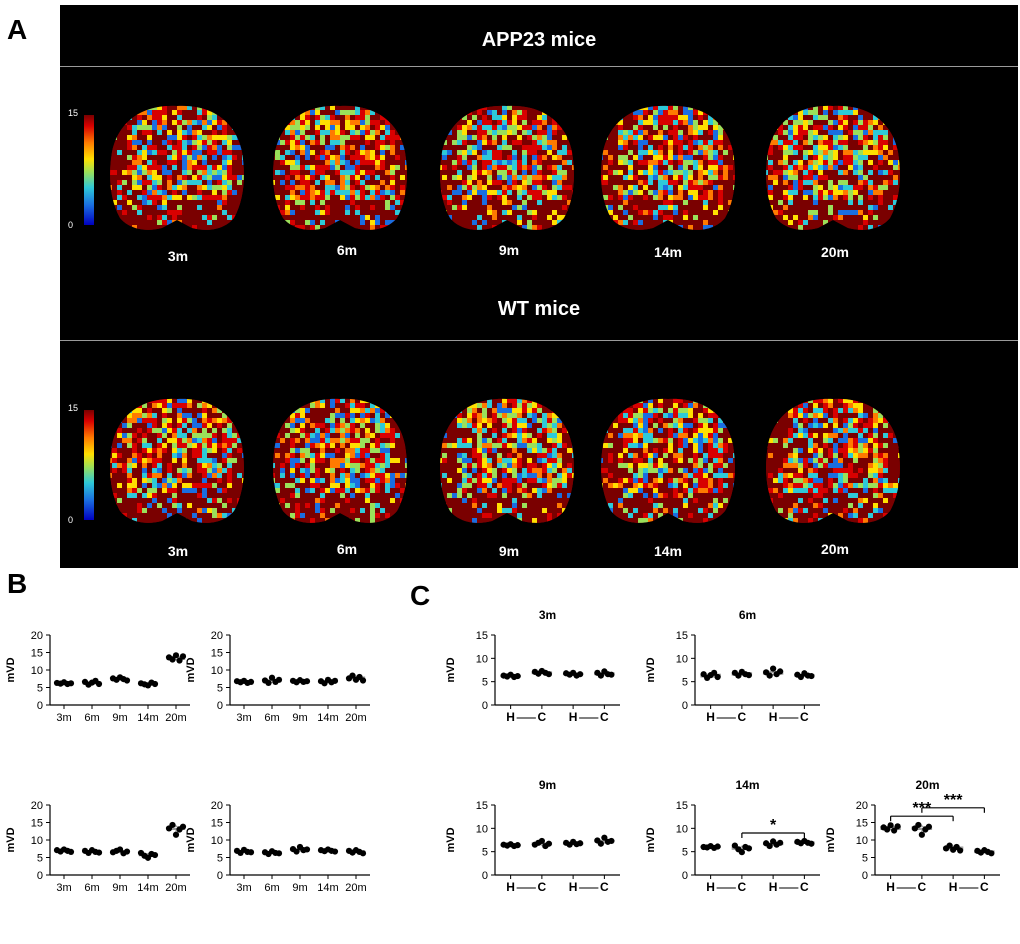 Image resolution: width=1020 pixels, height=944 pixels. What do you see at coordinates (97, 677) in the screenshot?
I see `plot-b-app23-h: 05101520mVD3m6m9m14m20mAPP23:H` at bounding box center [97, 677].